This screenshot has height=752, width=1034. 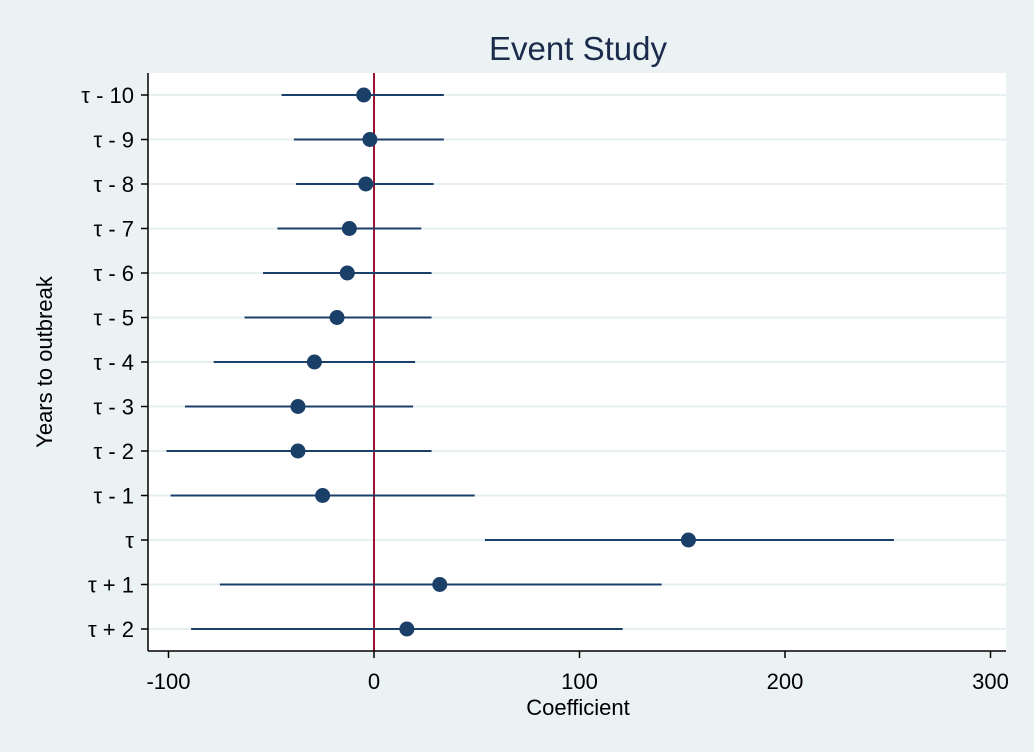 I want to click on y-tick-label: τ - 2, so click(x=114, y=451).